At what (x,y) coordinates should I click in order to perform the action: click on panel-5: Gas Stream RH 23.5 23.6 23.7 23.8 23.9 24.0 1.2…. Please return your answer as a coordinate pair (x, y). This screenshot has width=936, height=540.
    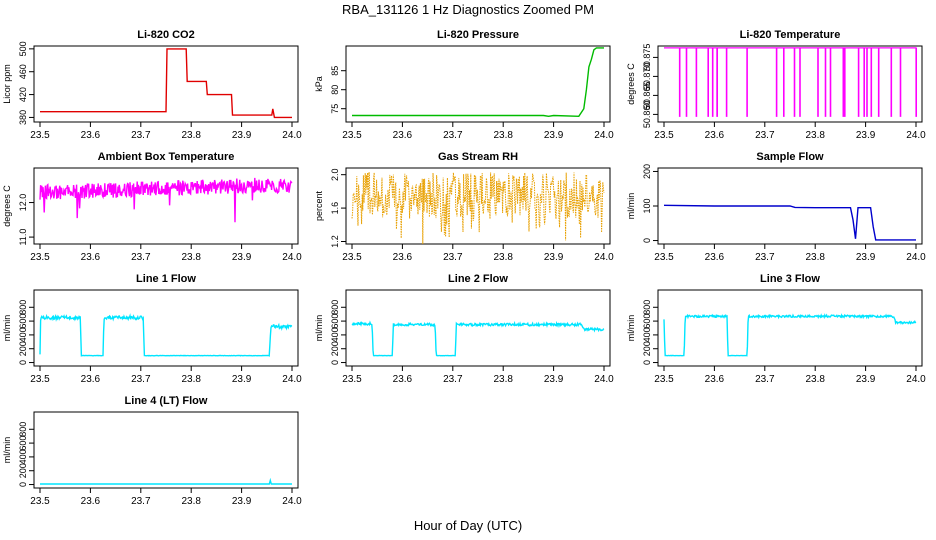
    Looking at the image, I should click on (464, 207).